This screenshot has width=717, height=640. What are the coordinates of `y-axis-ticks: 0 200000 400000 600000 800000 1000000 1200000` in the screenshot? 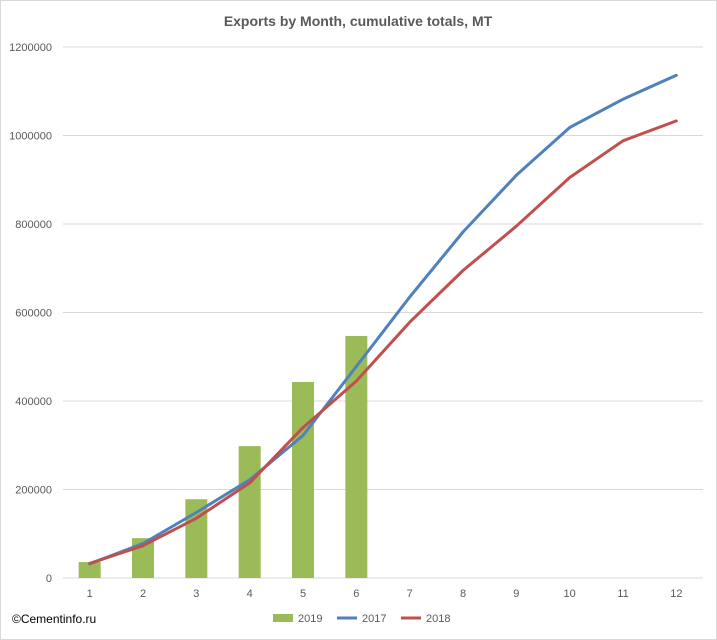 It's located at (30, 313).